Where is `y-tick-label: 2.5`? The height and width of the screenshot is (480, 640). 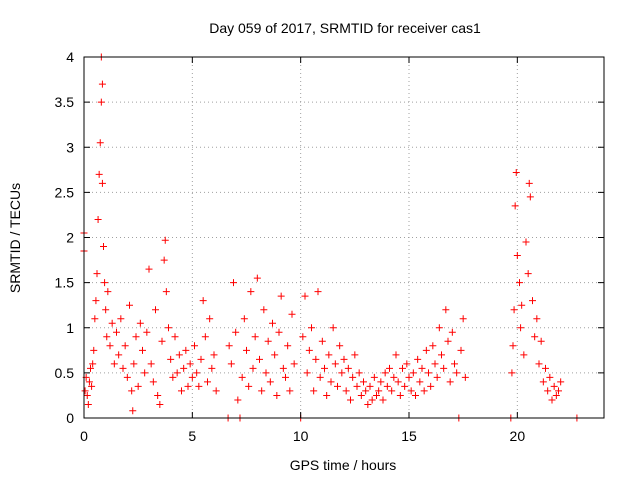 y-tick-label: 2.5 is located at coordinates (65, 192).